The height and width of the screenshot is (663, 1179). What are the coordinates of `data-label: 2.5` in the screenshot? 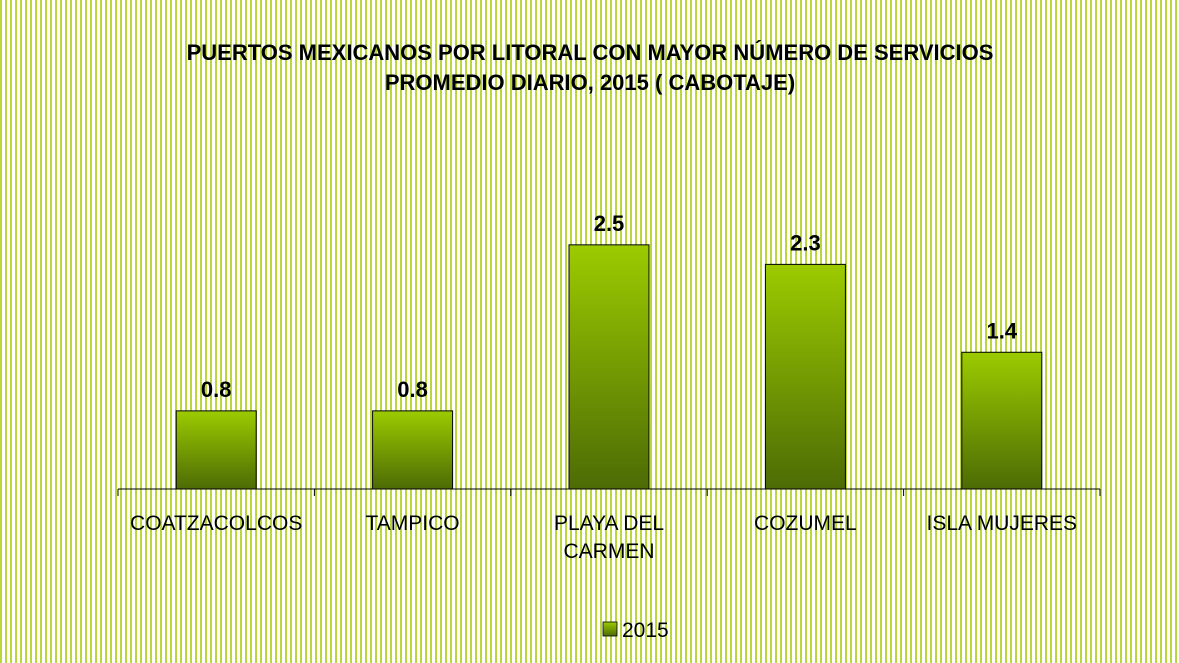 It's located at (609, 223).